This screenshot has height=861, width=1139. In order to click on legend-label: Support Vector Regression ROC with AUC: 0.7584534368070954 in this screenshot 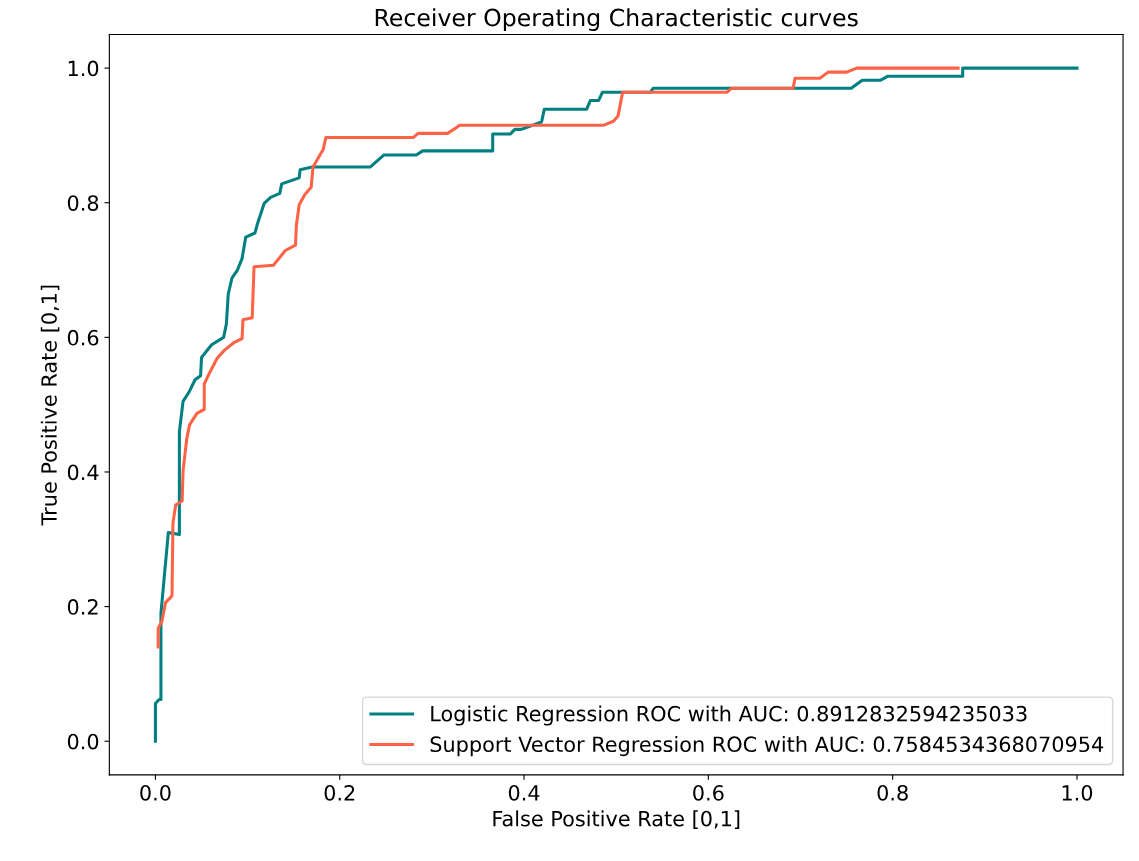, I will do `click(767, 746)`.